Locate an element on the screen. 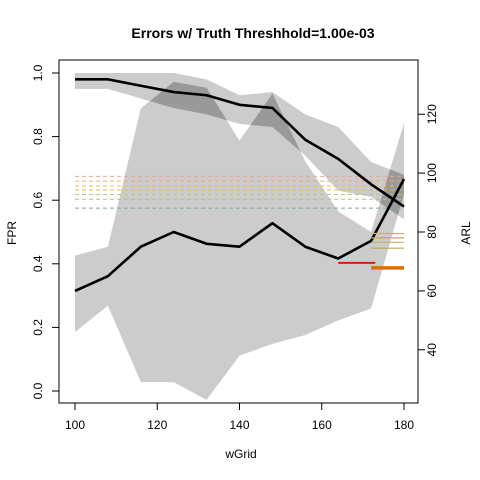  y-axis-label: FPR is located at coordinates (12, 233).